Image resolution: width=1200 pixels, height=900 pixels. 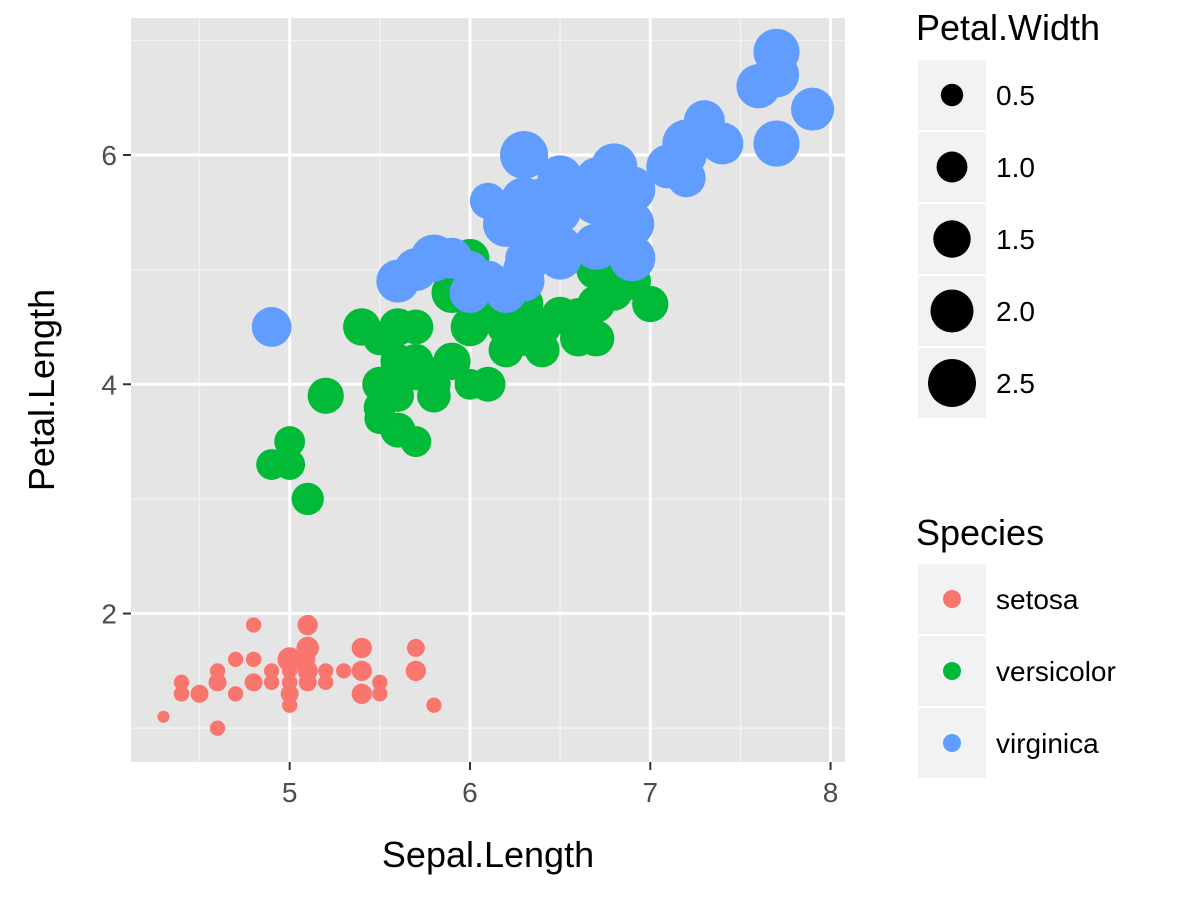 I want to click on x-tick-label: 6, so click(x=470, y=792).